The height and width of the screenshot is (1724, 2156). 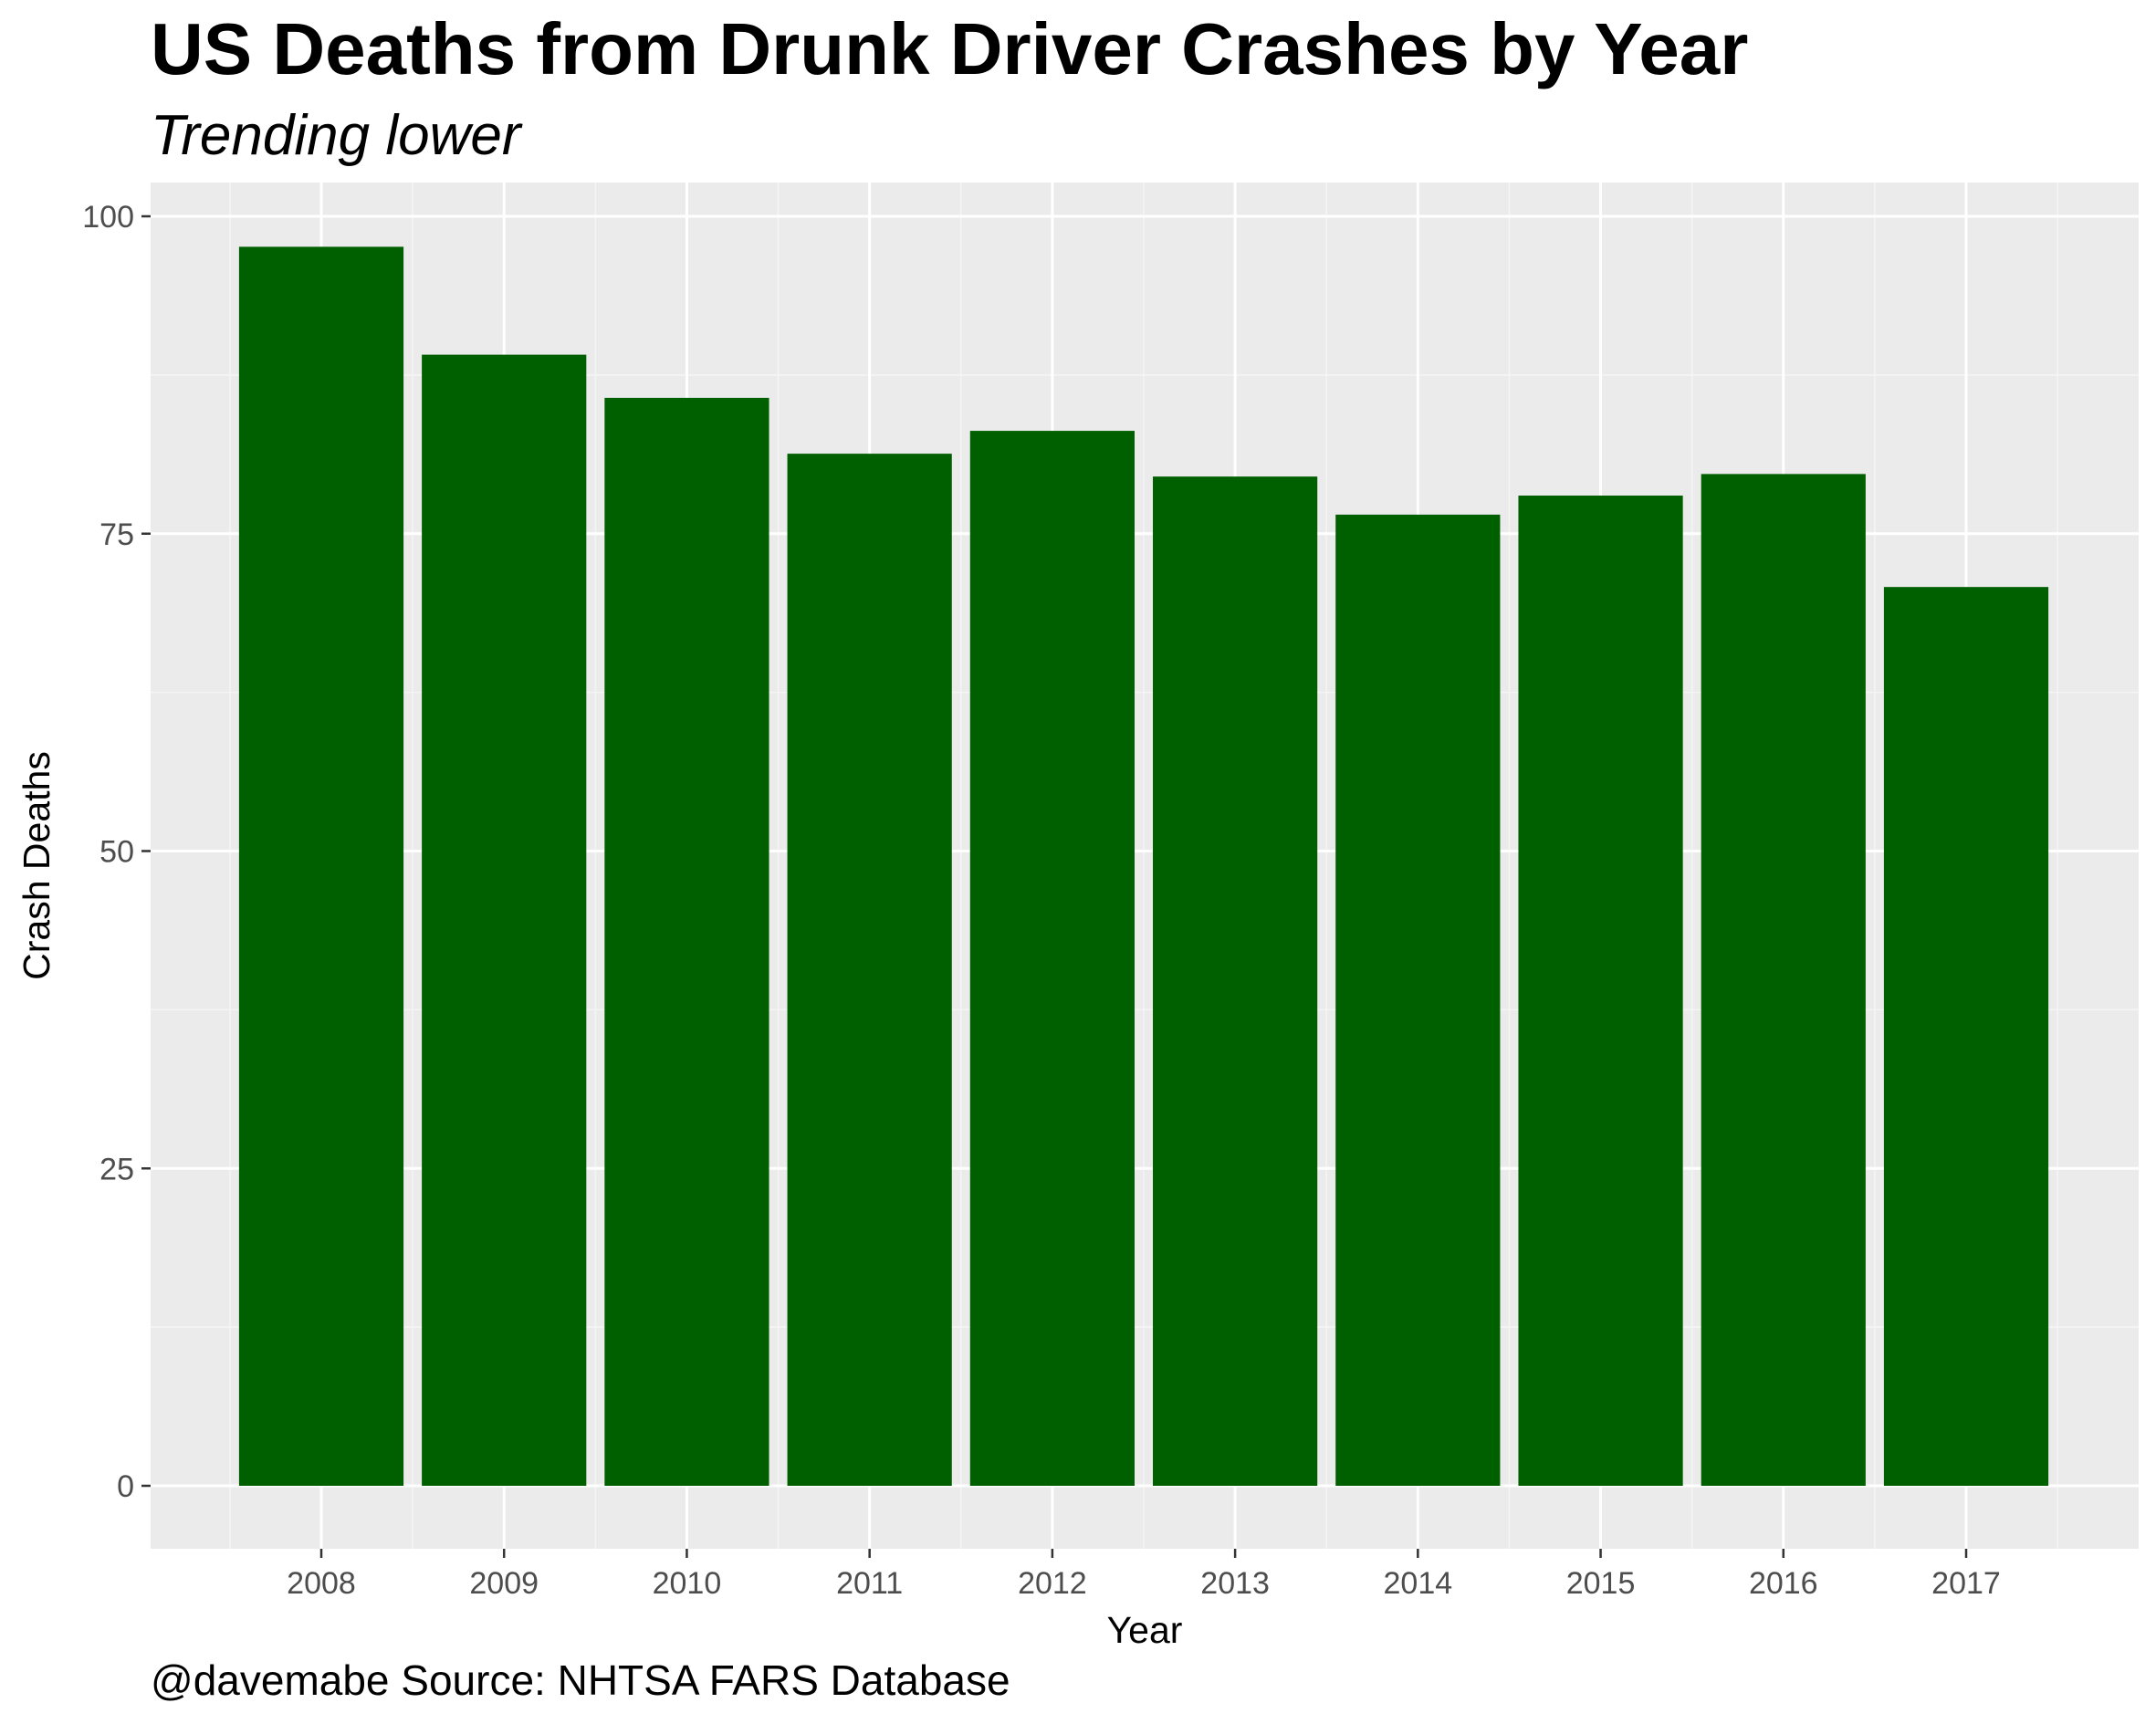 What do you see at coordinates (321, 866) in the screenshot?
I see `bar-2008` at bounding box center [321, 866].